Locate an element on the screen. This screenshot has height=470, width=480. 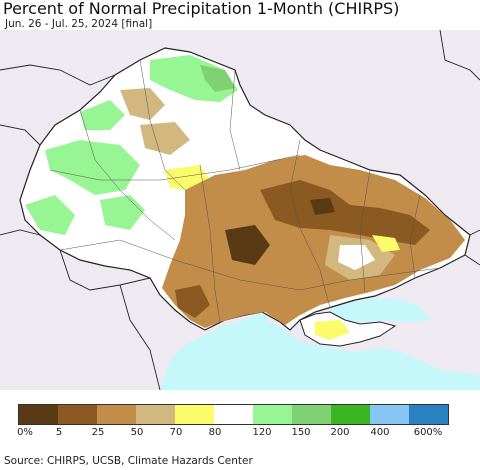
legend-tick-label: 0% is located at coordinates (25, 432).